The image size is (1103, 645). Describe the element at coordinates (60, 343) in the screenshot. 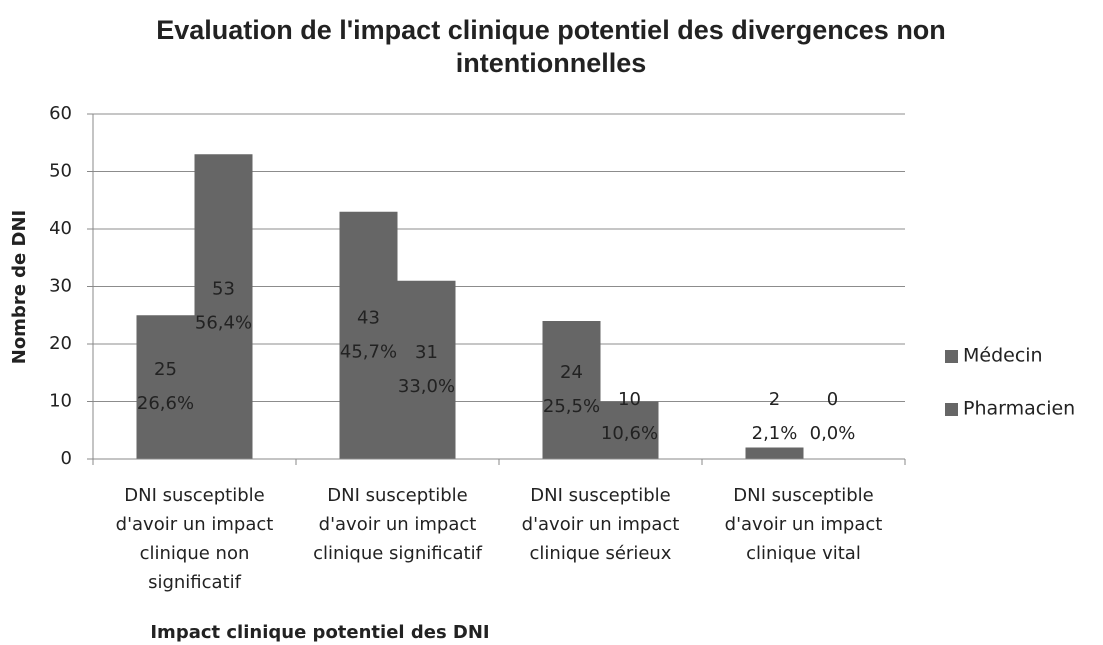

I see `y-tick-label: 20` at that location.